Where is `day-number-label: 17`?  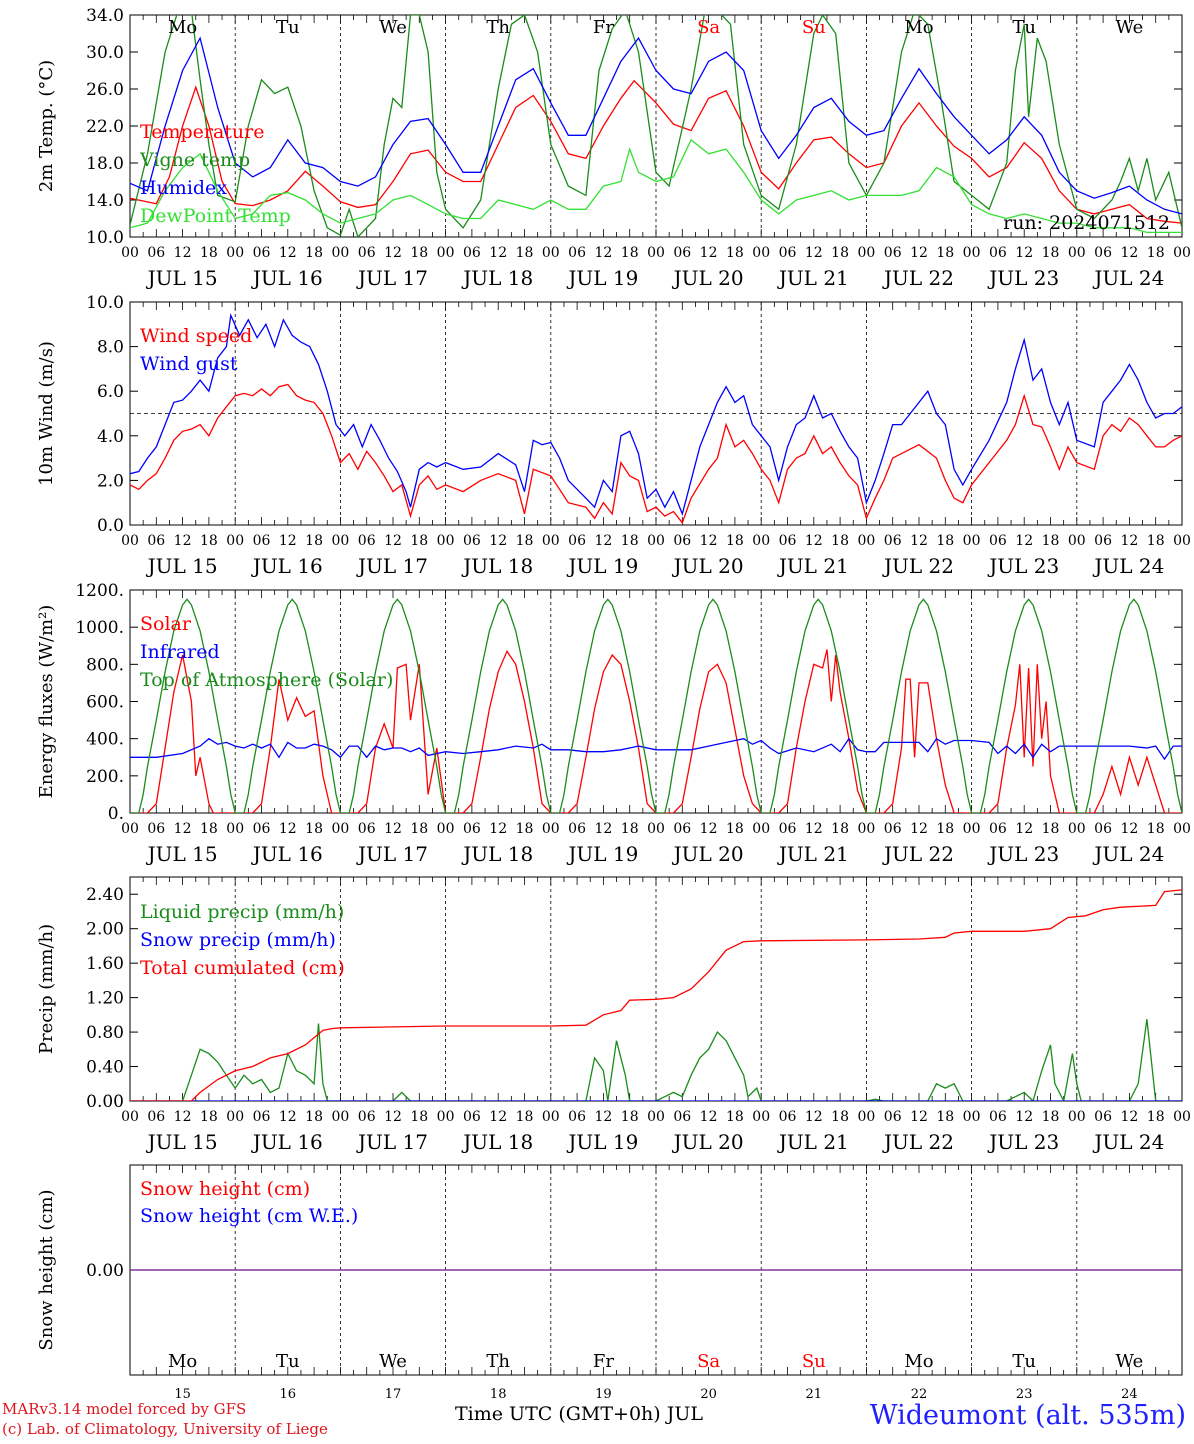
day-number-label: 17 is located at coordinates (393, 1394).